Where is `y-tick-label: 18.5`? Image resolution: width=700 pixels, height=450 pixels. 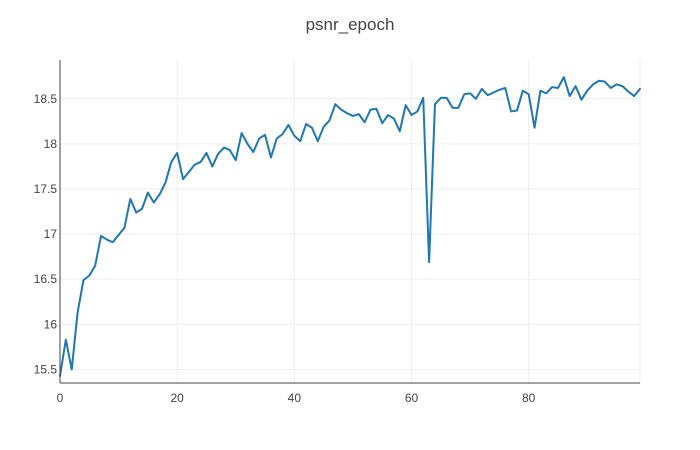
y-tick-label: 18.5 is located at coordinates (46, 99).